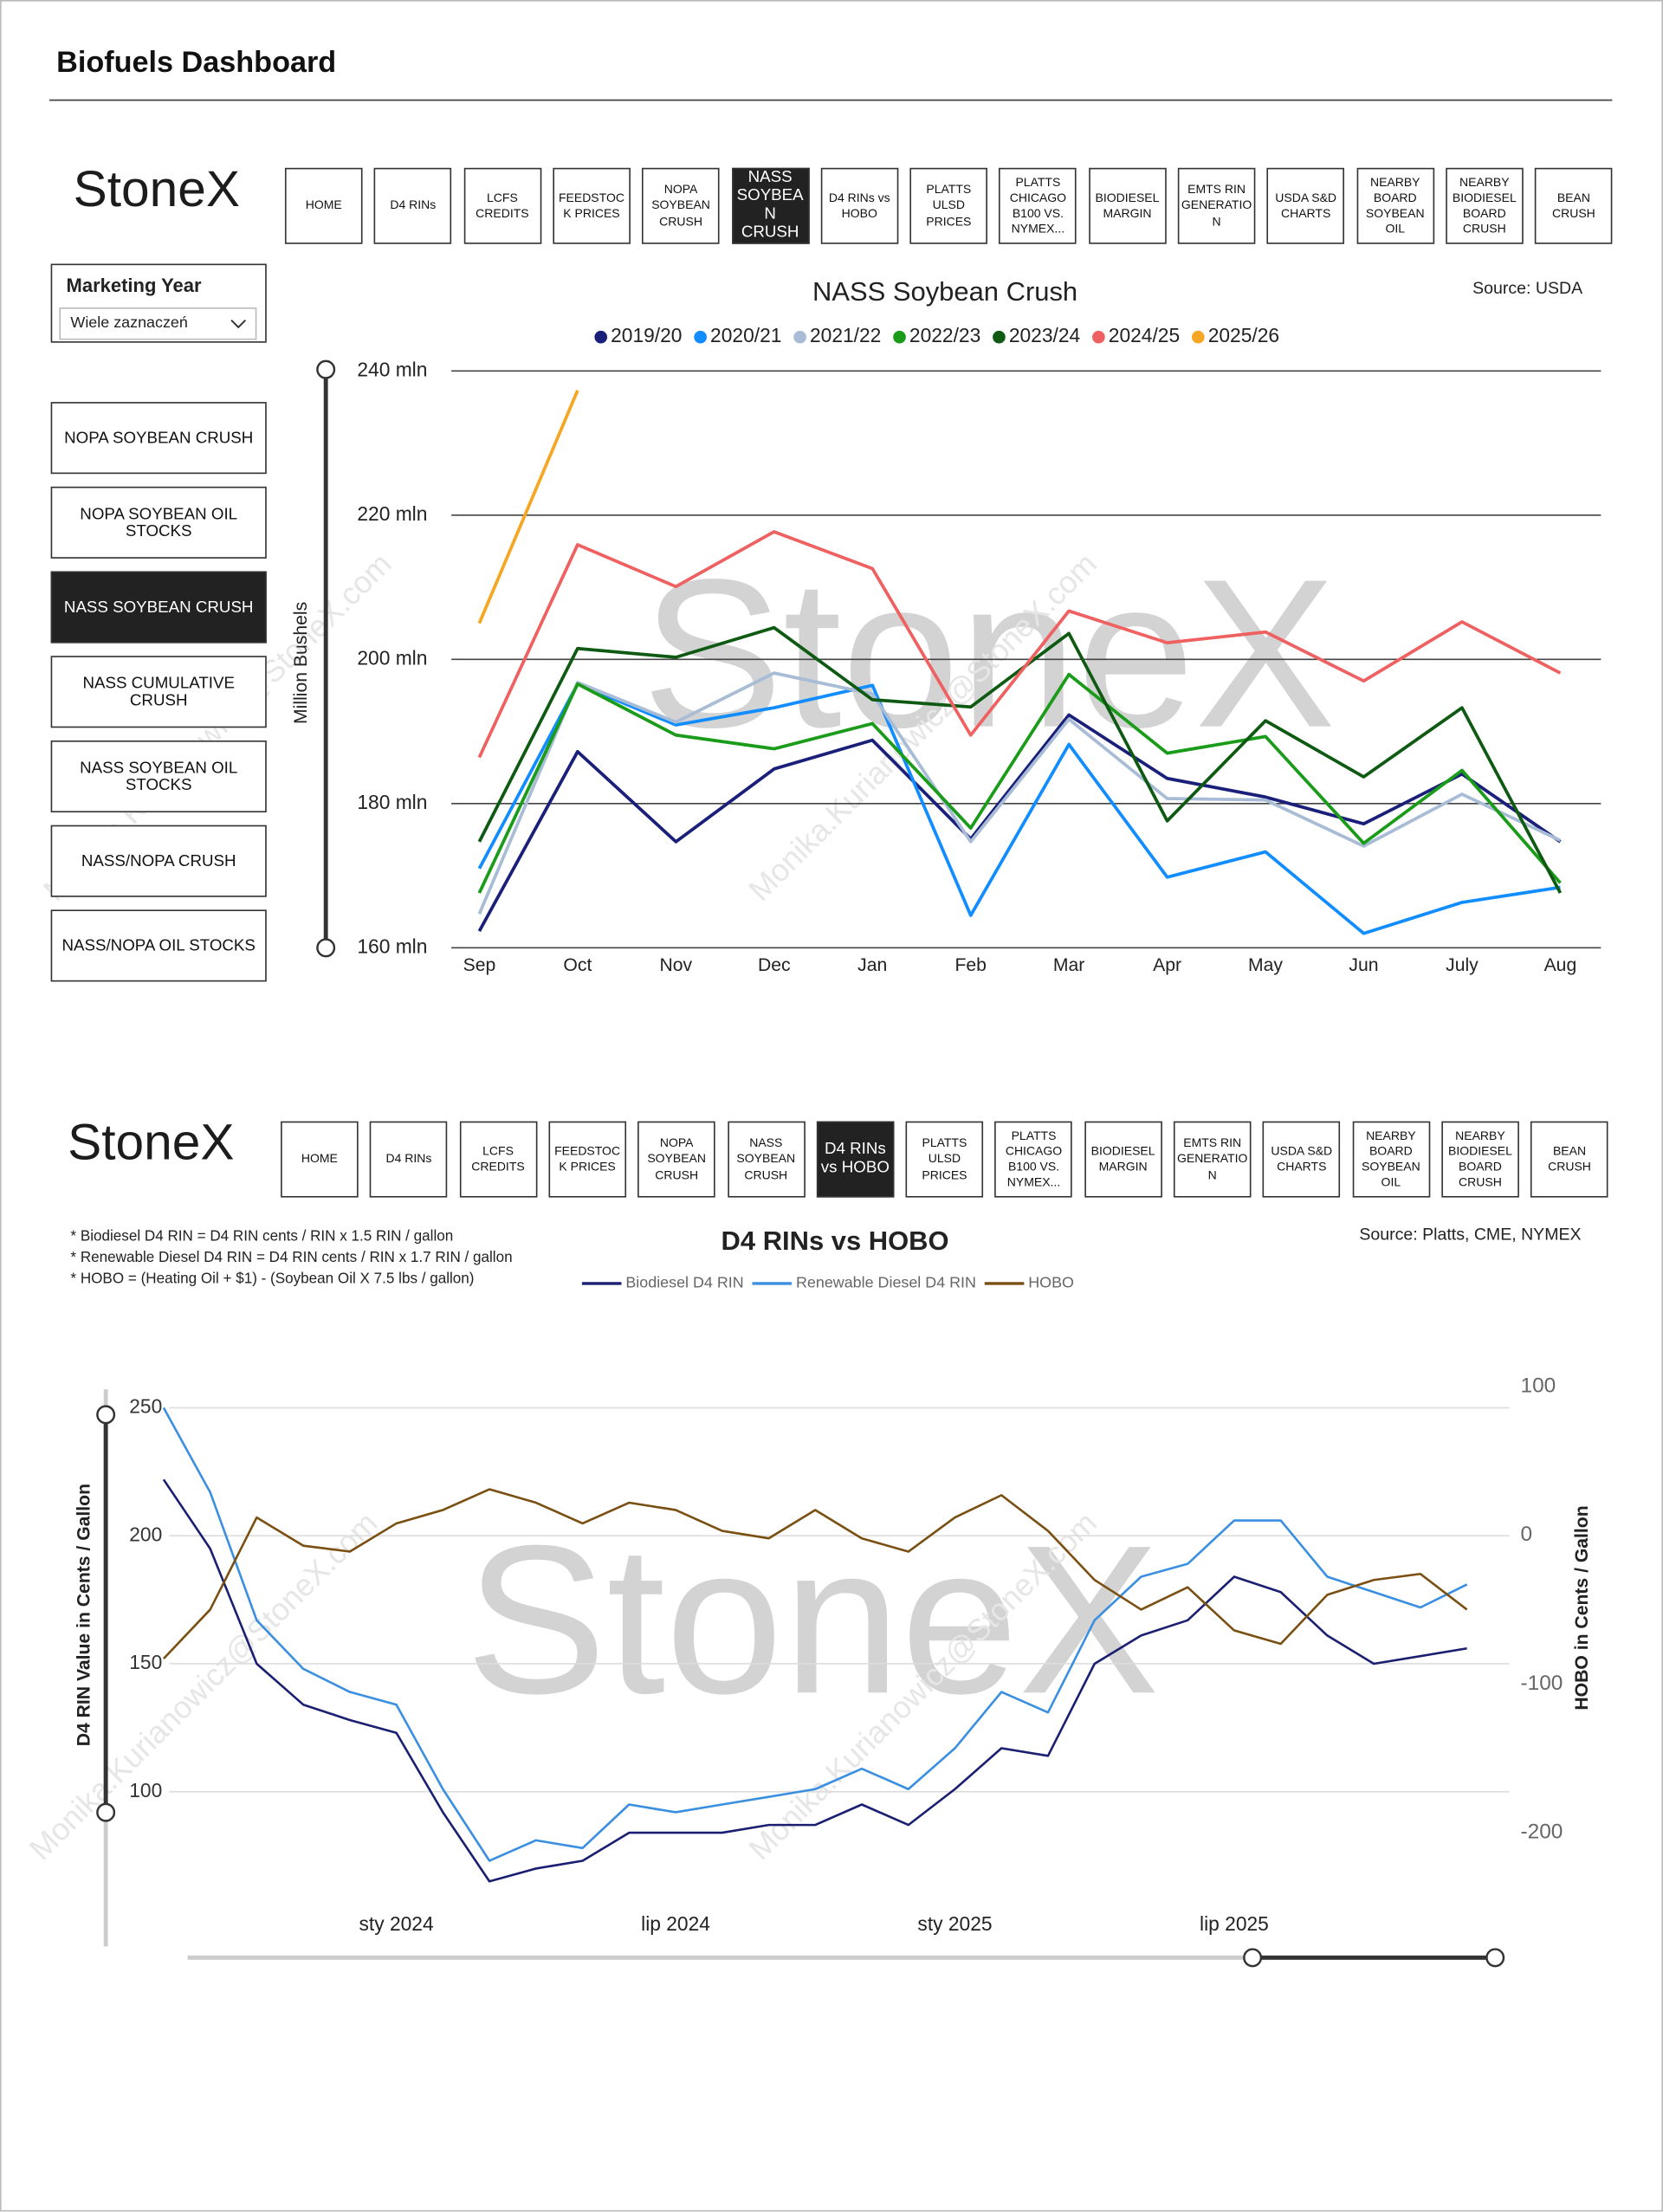  What do you see at coordinates (158, 861) in the screenshot?
I see `side-menu-button: NASS/NOPA CRUSH` at bounding box center [158, 861].